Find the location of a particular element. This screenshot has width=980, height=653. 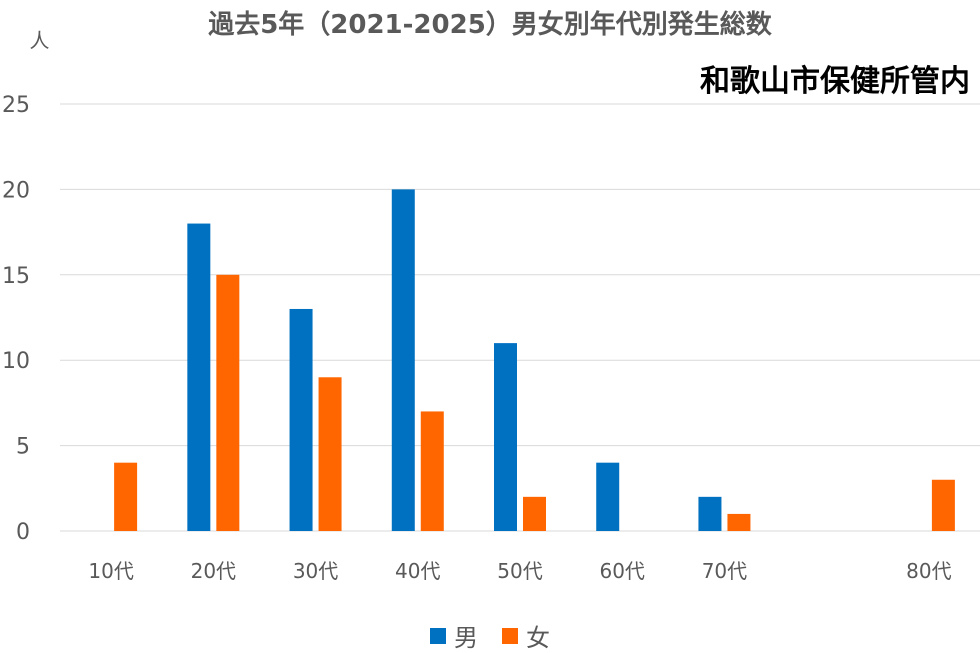

x-tick-label: 60代 is located at coordinates (621, 571).